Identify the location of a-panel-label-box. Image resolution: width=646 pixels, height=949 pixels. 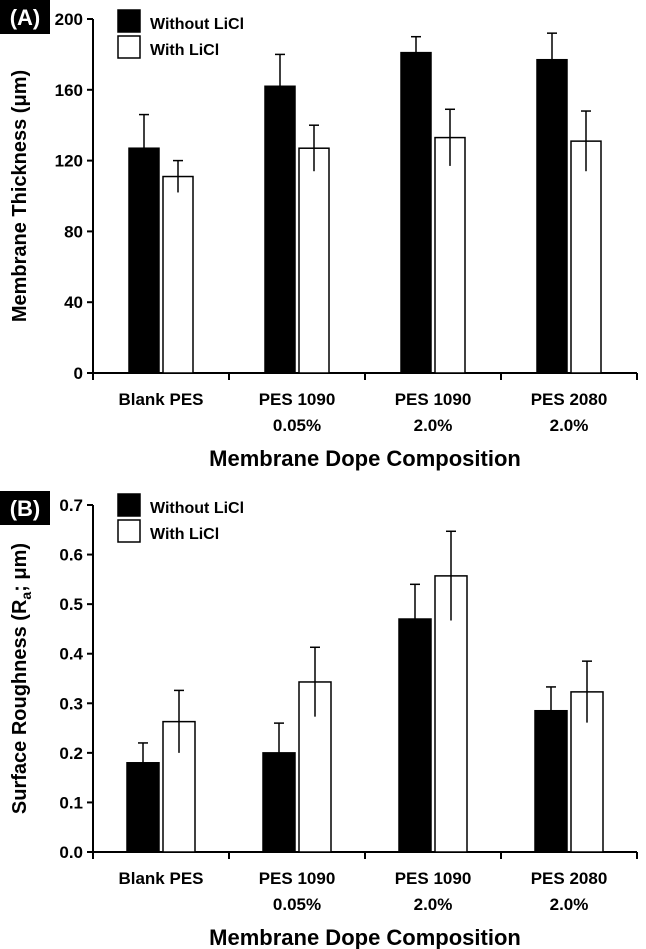
(25, 17).